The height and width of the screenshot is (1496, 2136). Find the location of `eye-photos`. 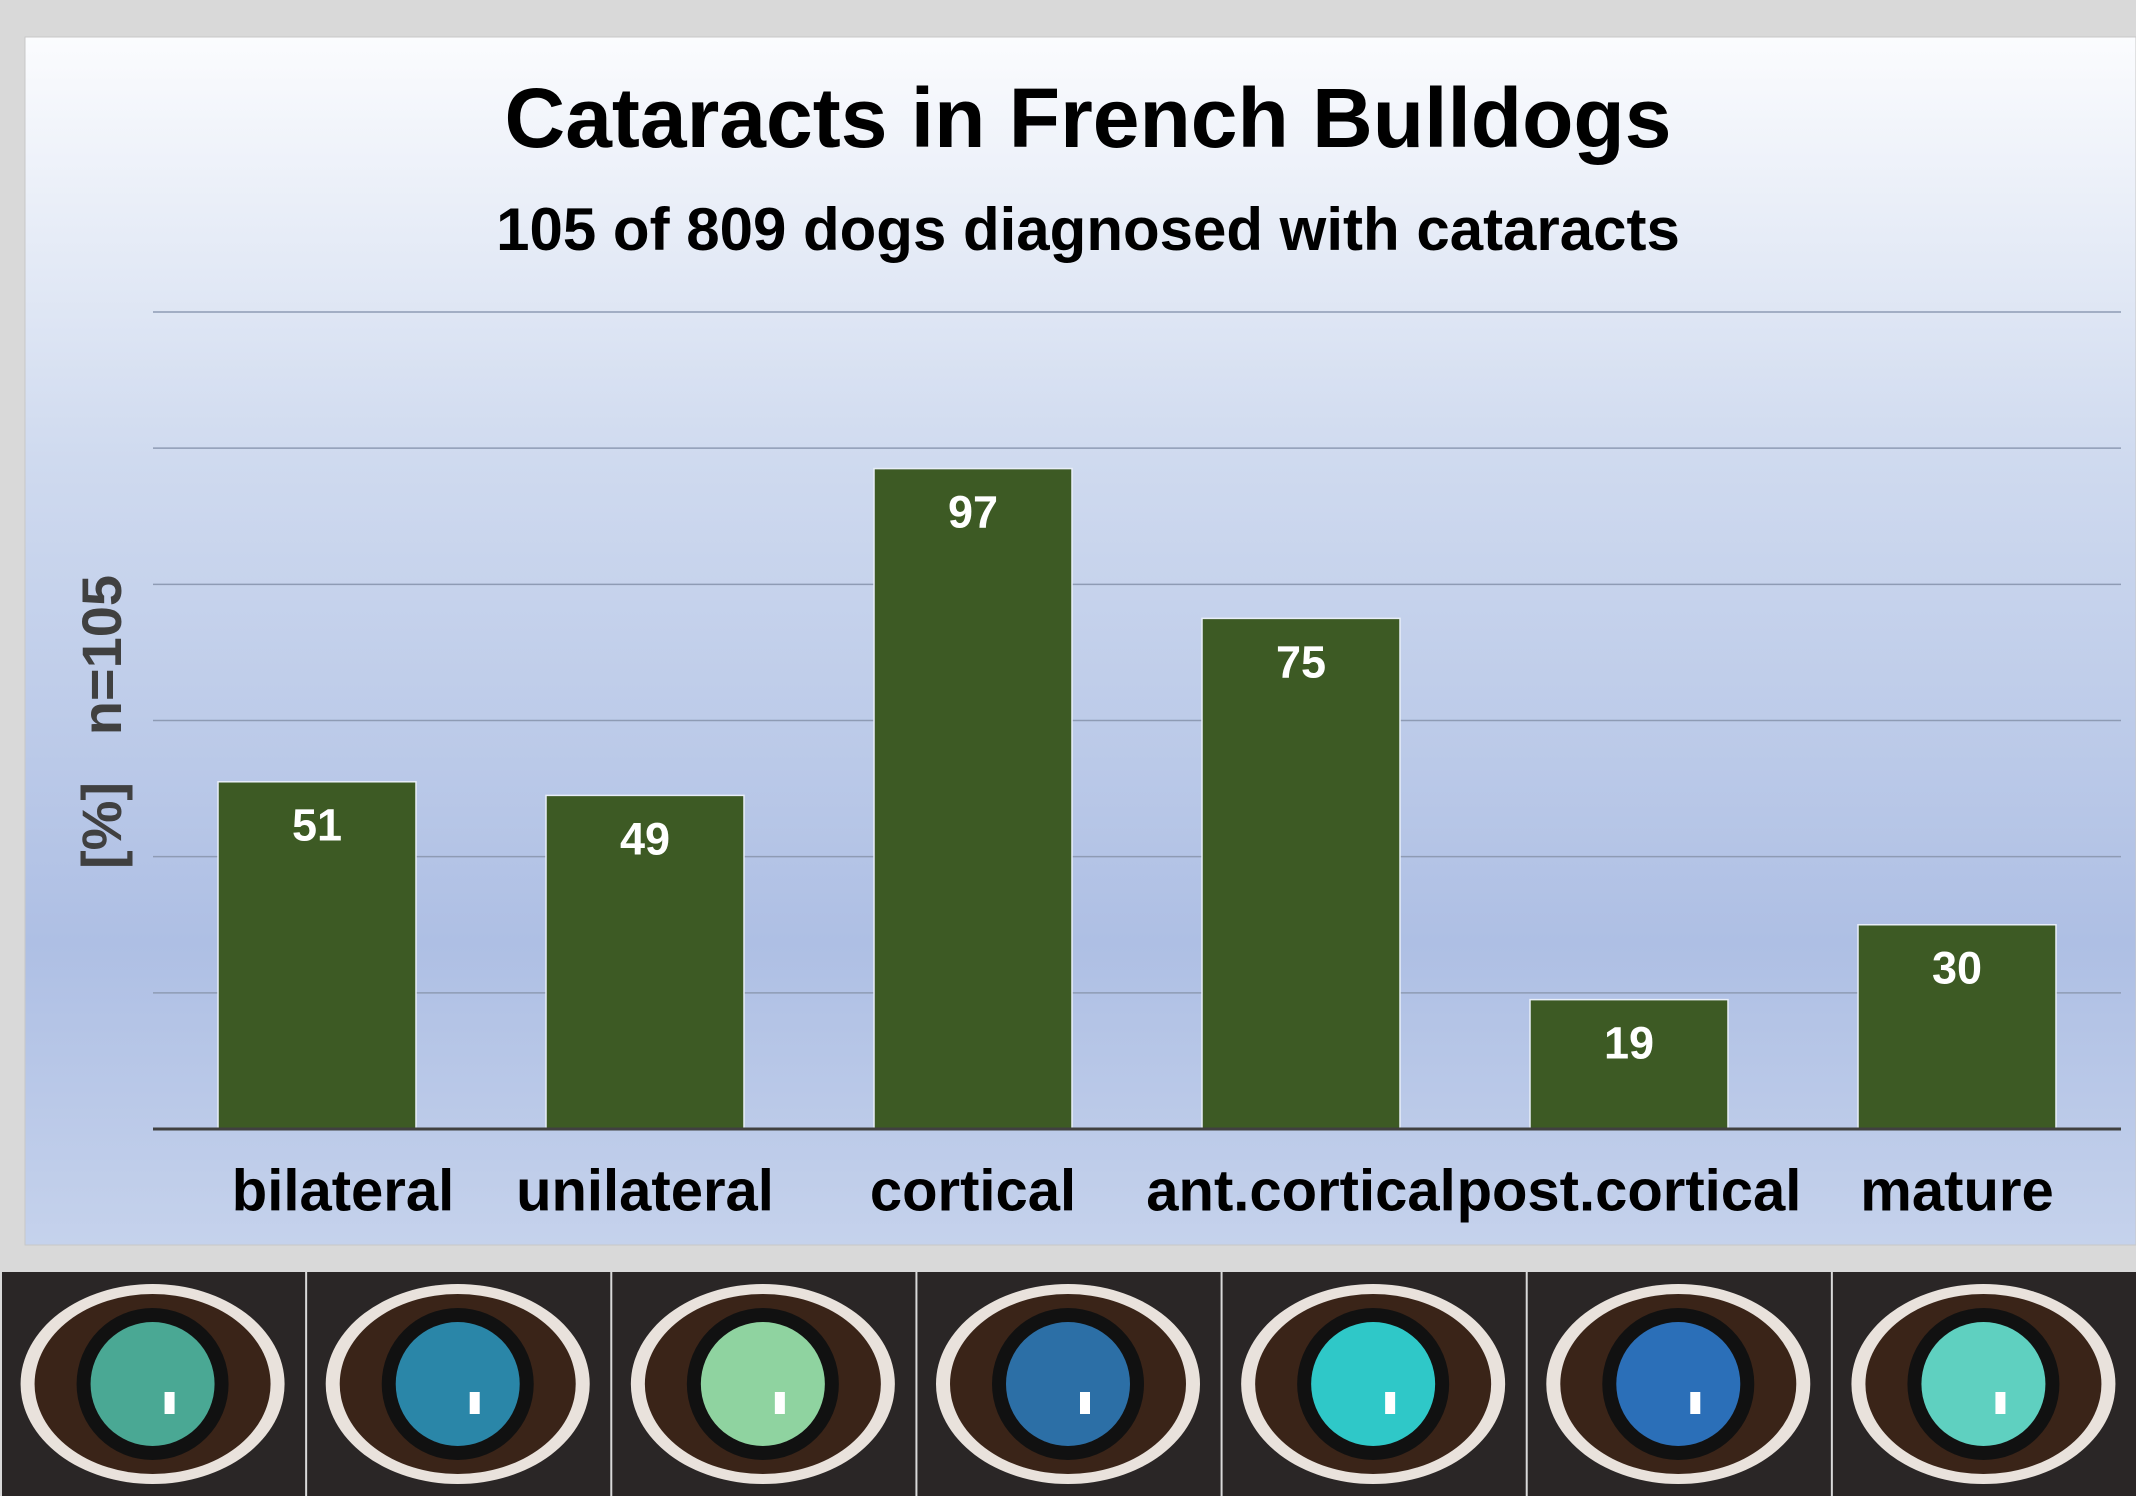

eye-photos is located at coordinates (1069, 1384).